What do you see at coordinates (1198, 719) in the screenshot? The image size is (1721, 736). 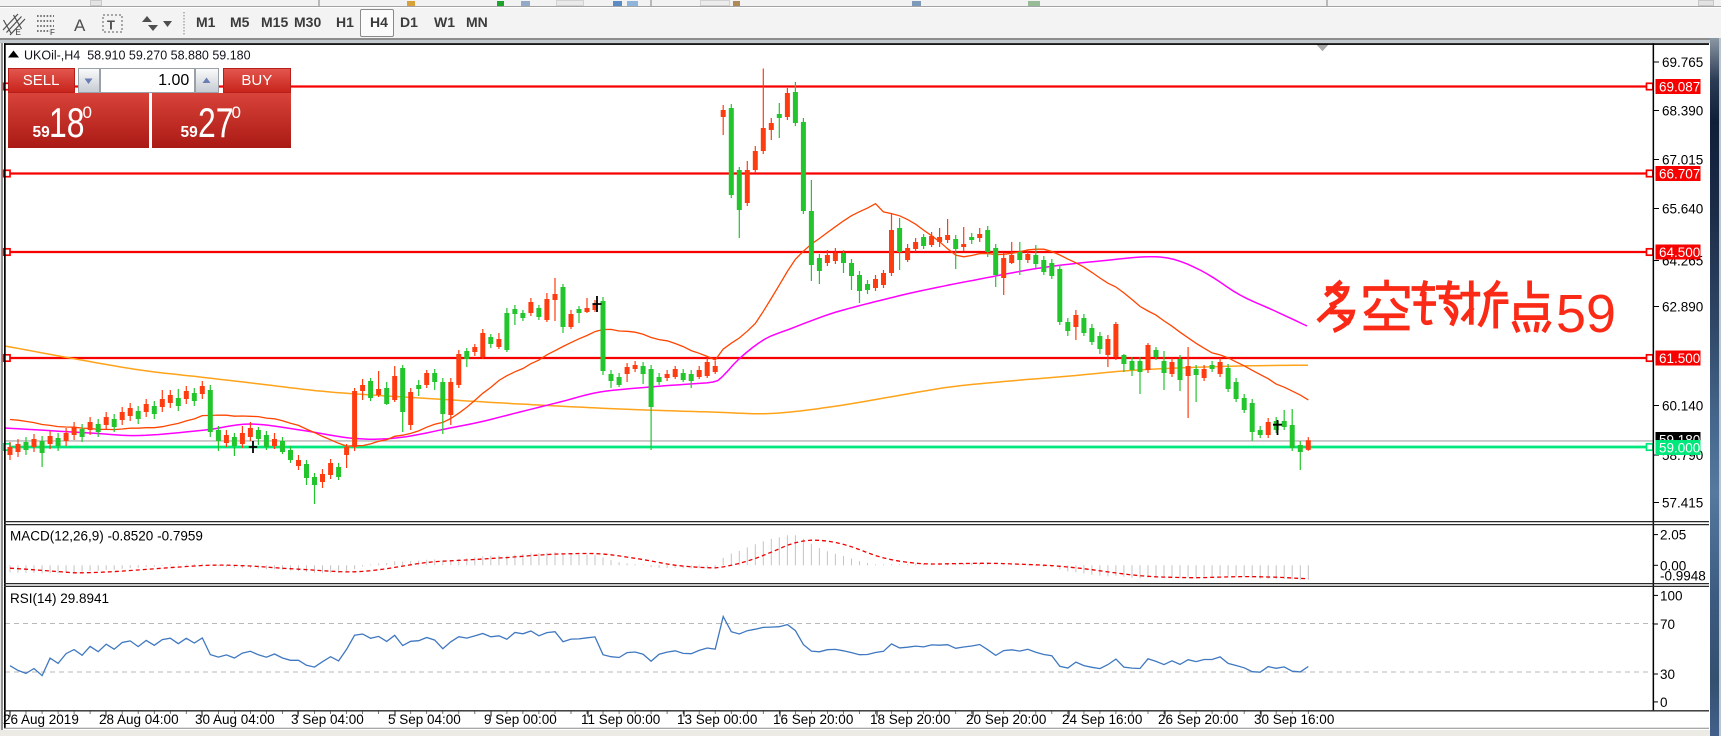 I see `svg-text: 26 Sep 20:00` at bounding box center [1198, 719].